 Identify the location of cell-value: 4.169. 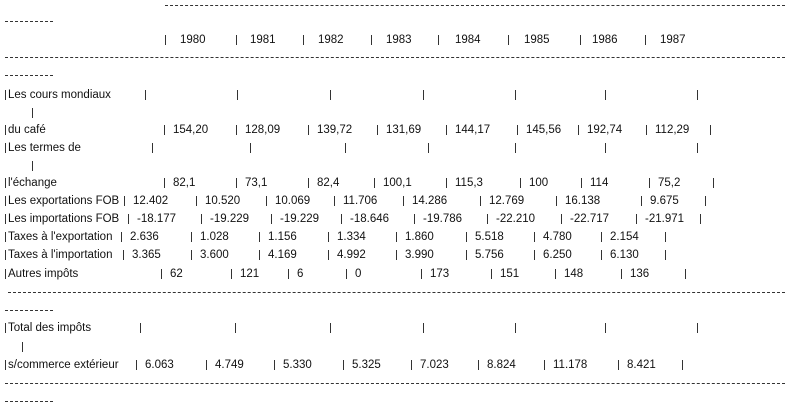
(282, 255).